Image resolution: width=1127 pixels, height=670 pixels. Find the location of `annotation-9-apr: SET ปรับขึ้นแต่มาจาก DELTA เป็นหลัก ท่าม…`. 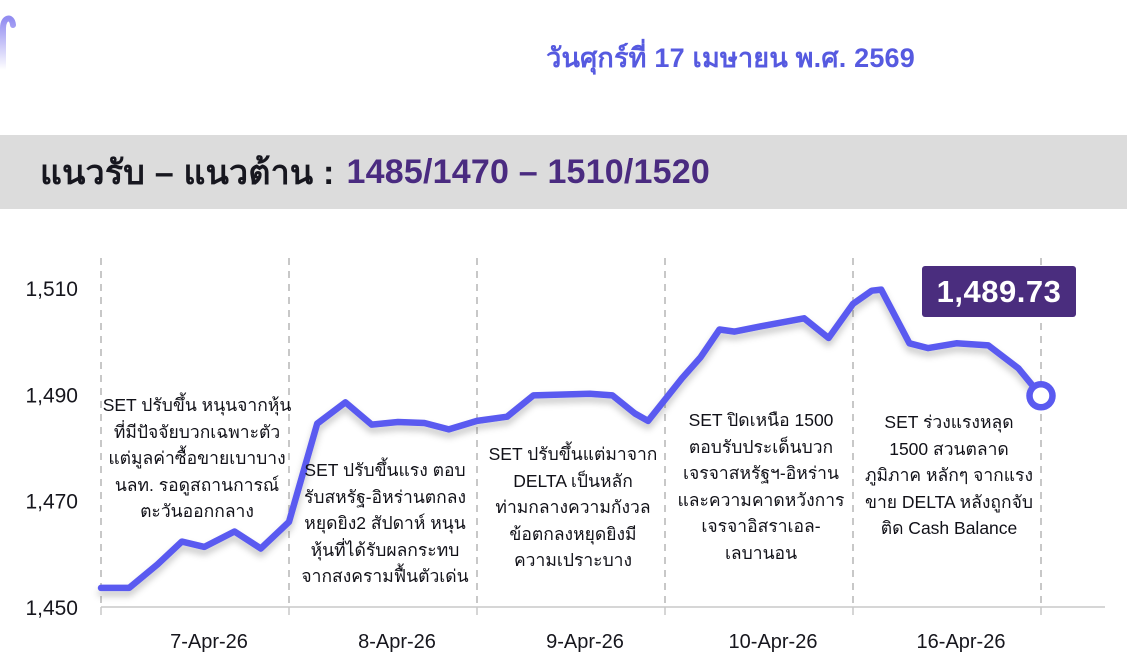

annotation-9-apr: SET ปรับขึ้นแต่มาจาก DELTA เป็นหลัก ท่าม… is located at coordinates (573, 507).